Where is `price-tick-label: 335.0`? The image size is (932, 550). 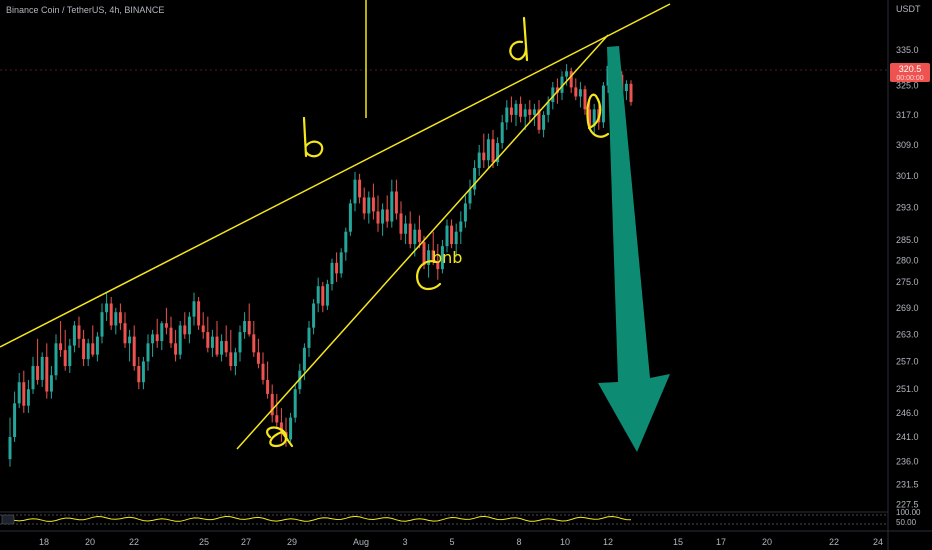
price-tick-label: 335.0 is located at coordinates (907, 50).